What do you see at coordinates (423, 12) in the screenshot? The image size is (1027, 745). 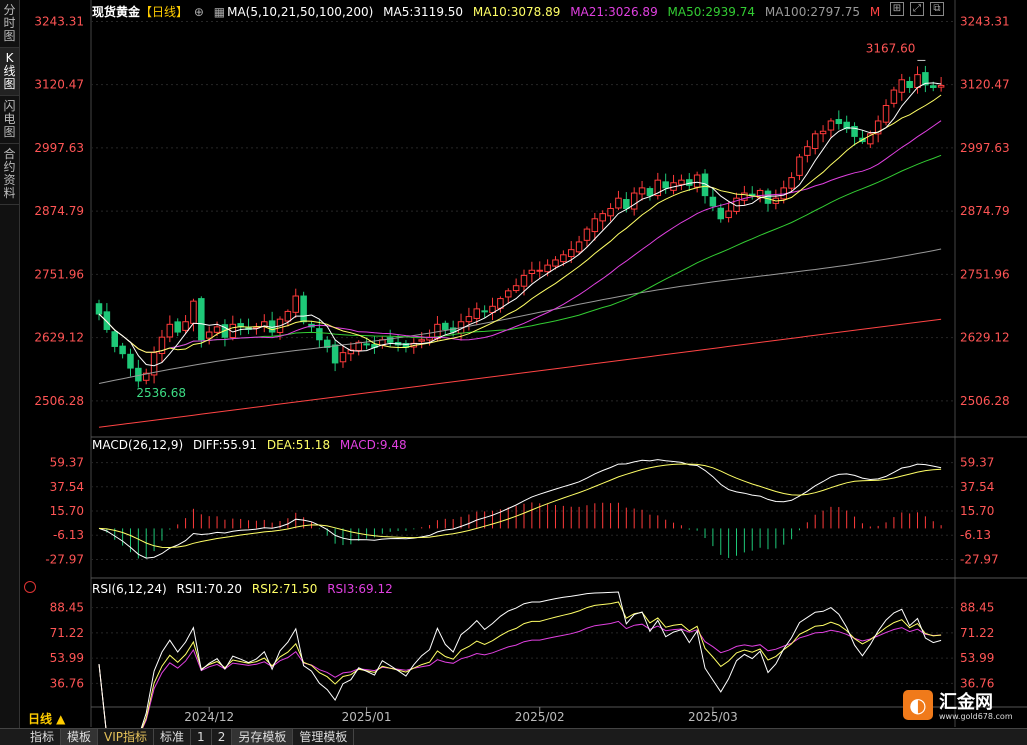 I see `ma5-value: MA5:3119.50` at bounding box center [423, 12].